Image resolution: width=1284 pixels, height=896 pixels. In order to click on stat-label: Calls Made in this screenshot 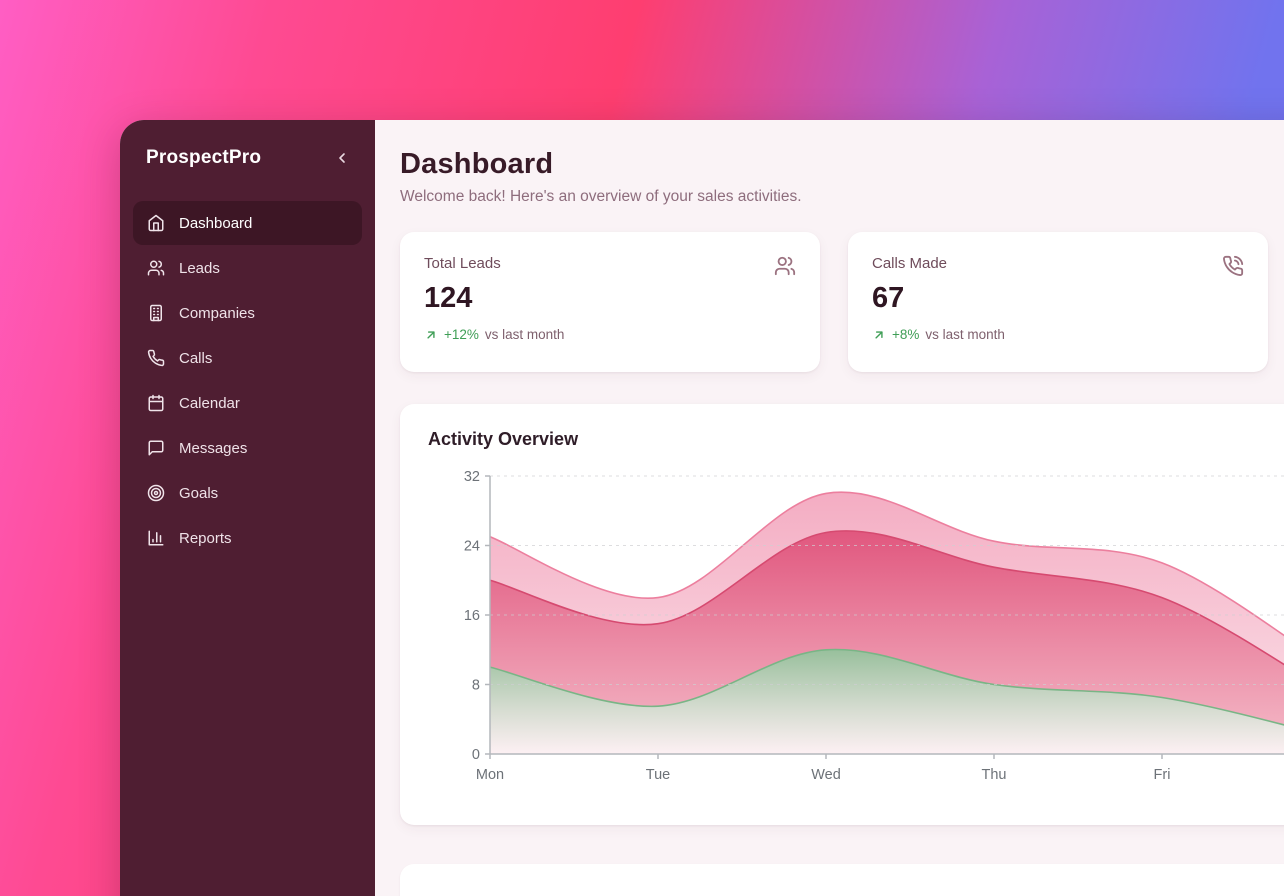, I will do `click(910, 263)`.